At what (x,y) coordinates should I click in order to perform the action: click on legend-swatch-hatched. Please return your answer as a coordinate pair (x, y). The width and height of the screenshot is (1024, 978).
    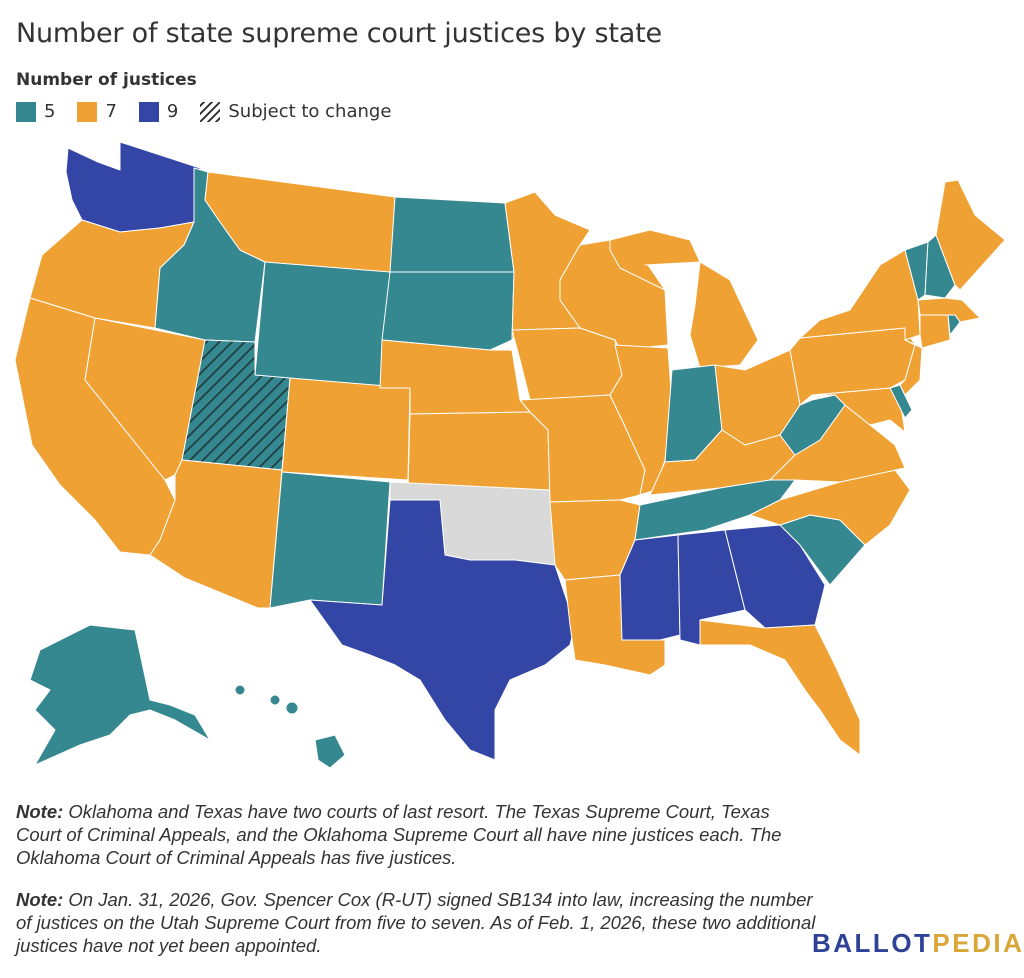
    Looking at the image, I should click on (210, 111).